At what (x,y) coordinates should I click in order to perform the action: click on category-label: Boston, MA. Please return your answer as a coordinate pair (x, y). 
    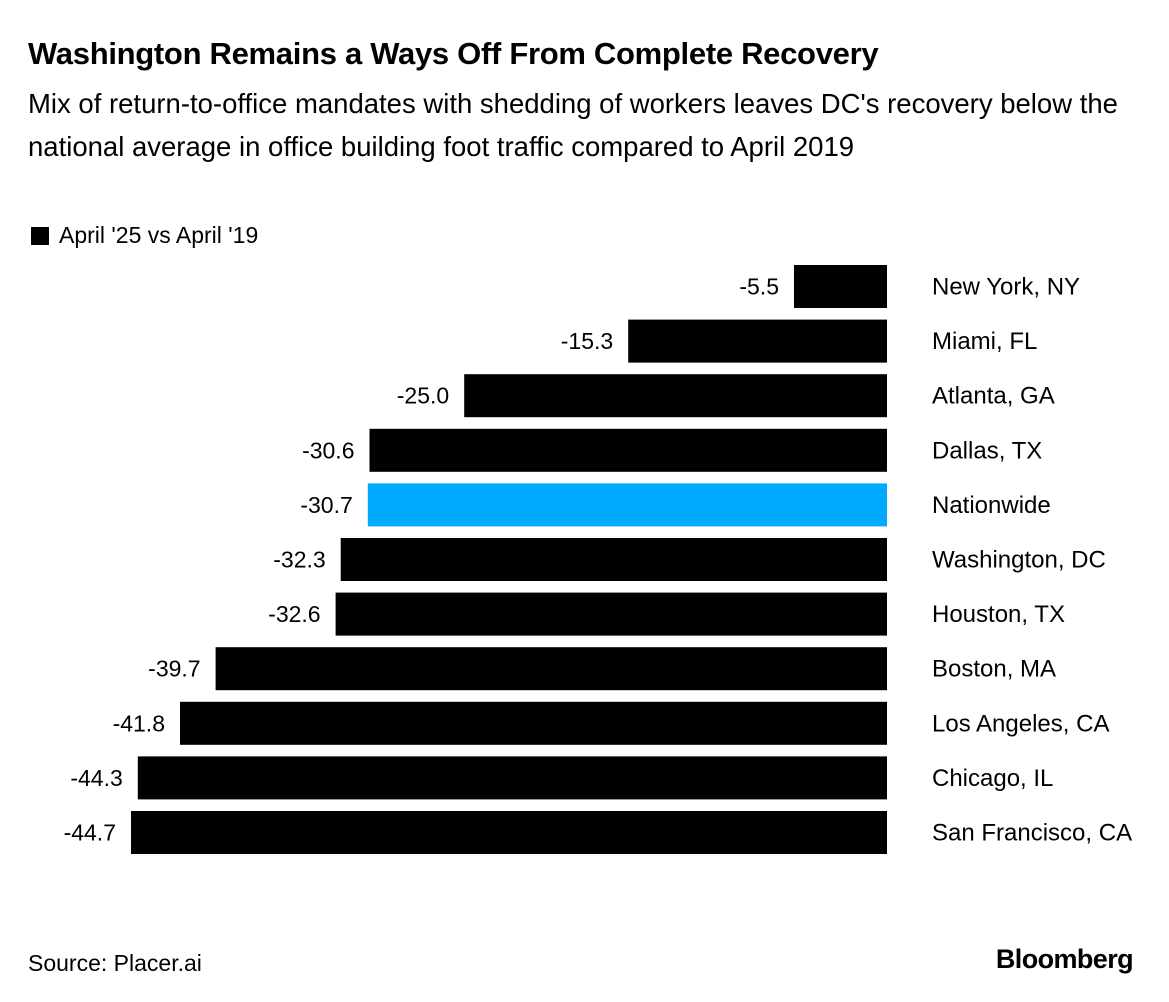
    Looking at the image, I should click on (994, 669).